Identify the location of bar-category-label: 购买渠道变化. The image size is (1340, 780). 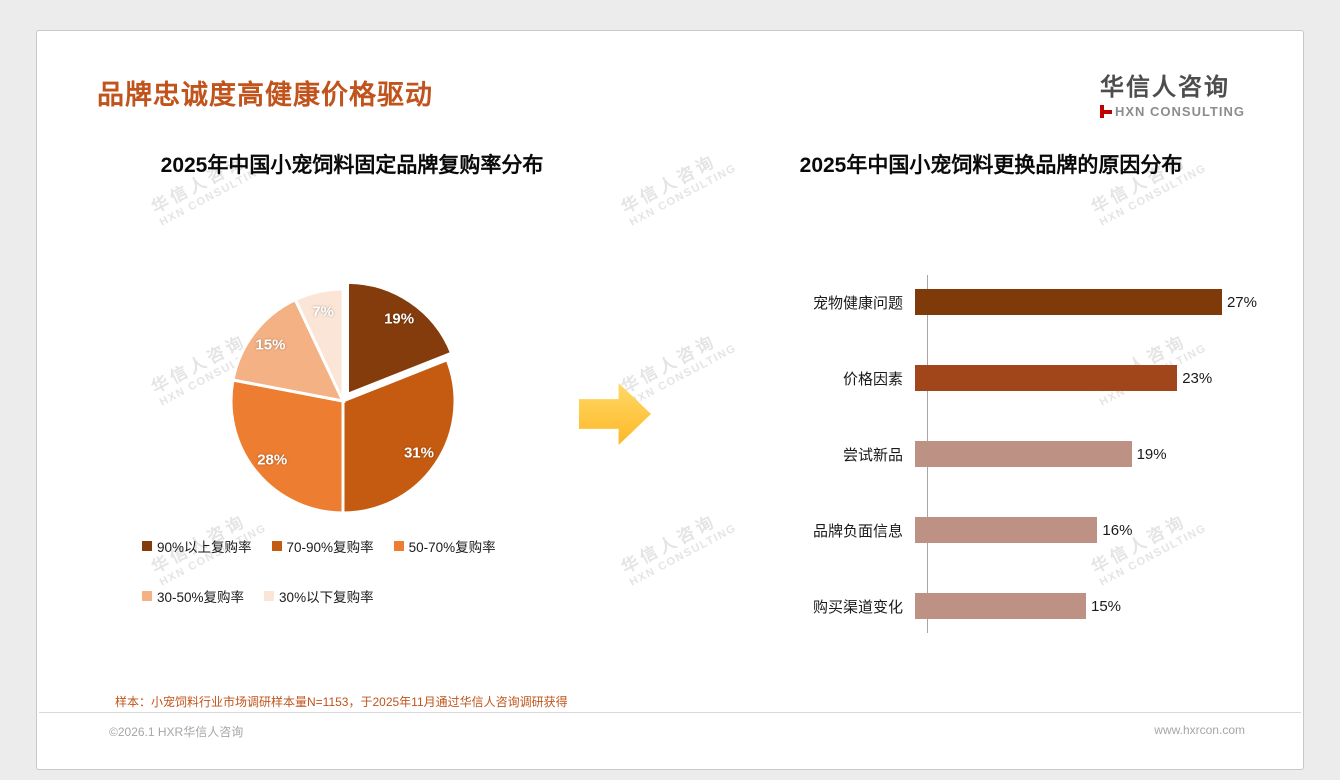
(857, 607).